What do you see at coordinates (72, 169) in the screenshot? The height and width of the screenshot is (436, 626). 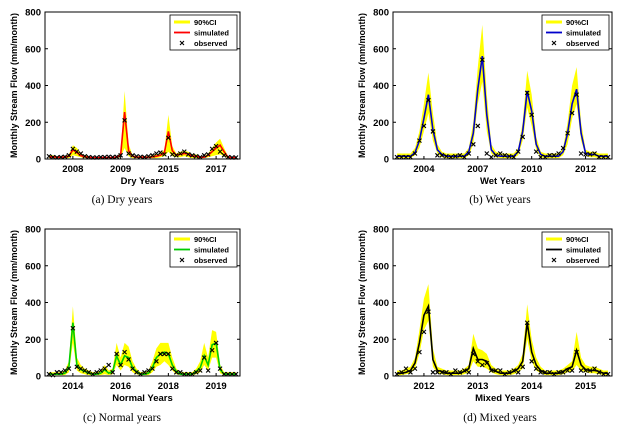 I see `x-tick-label: 2008` at bounding box center [72, 169].